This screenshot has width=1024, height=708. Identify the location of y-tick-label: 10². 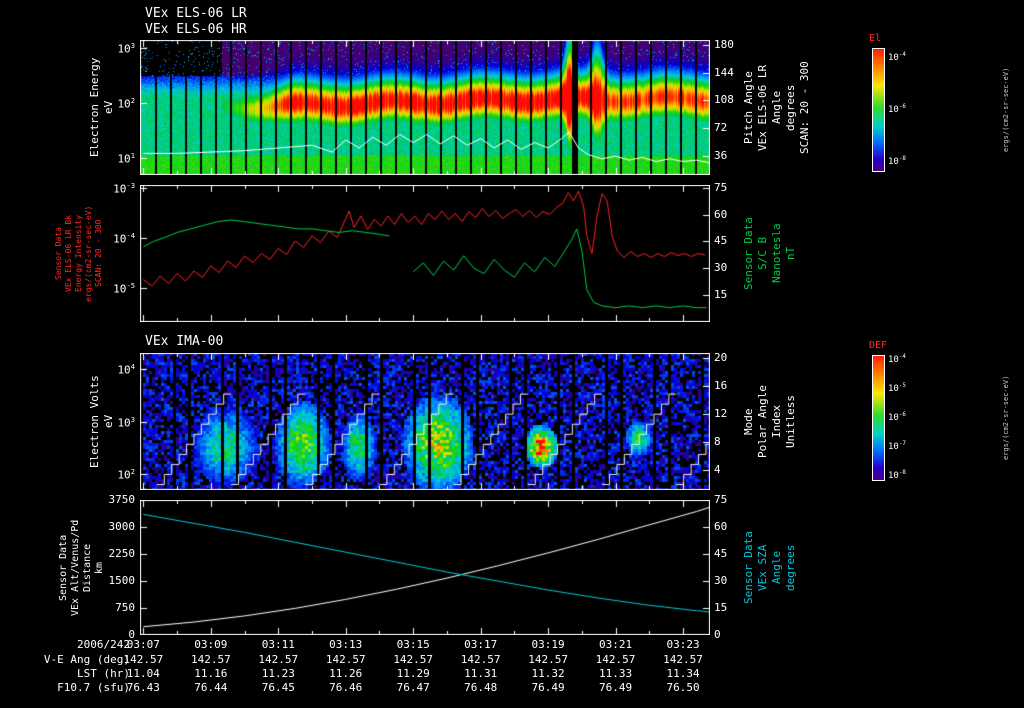
(126, 474).